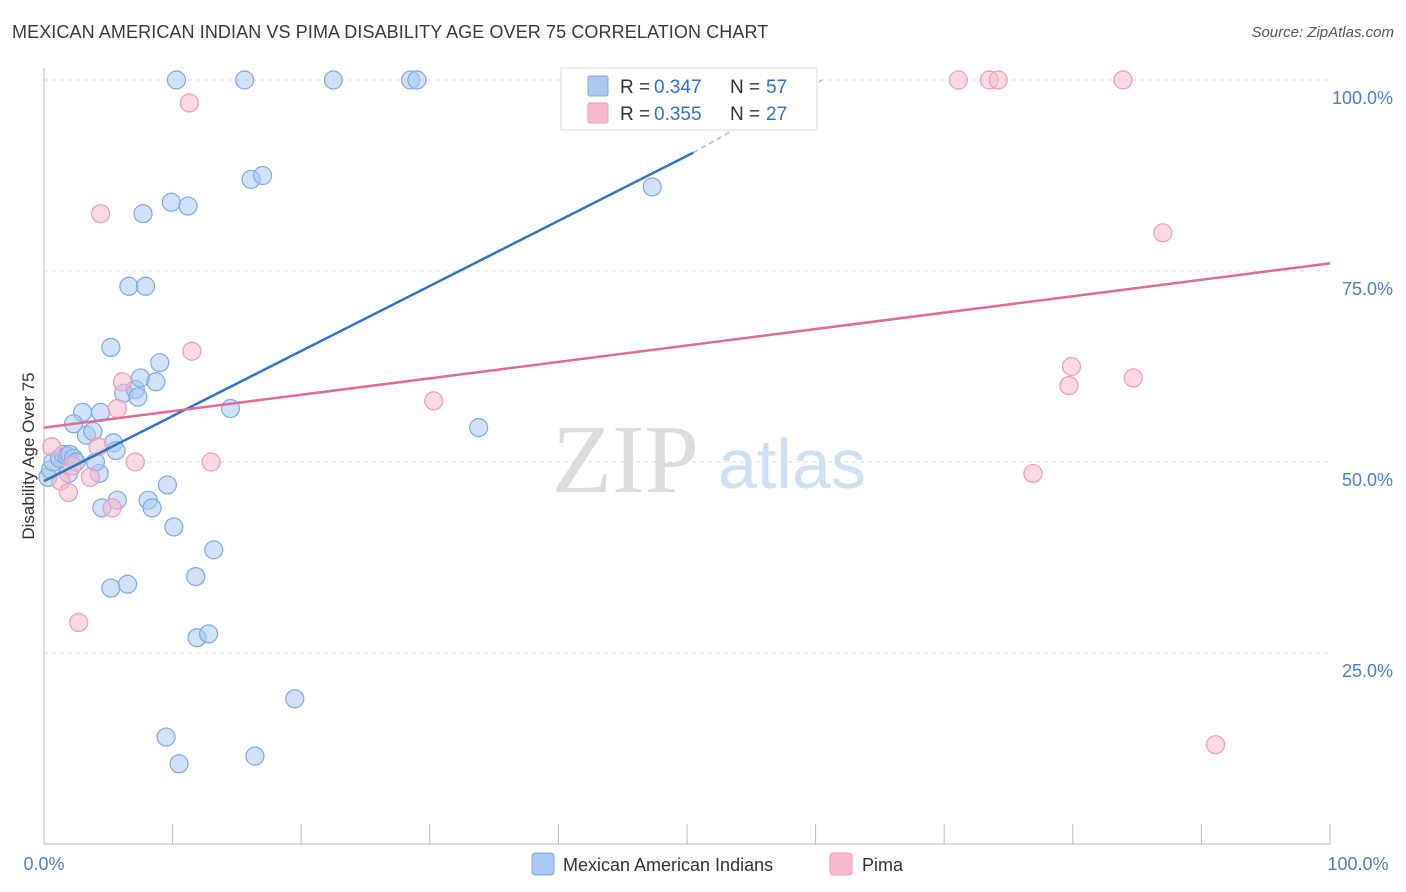  Describe the element at coordinates (689, 99) in the screenshot. I see `correlation-legend: R = 0.347 N = 57 R = 0.355 N = 27` at that location.